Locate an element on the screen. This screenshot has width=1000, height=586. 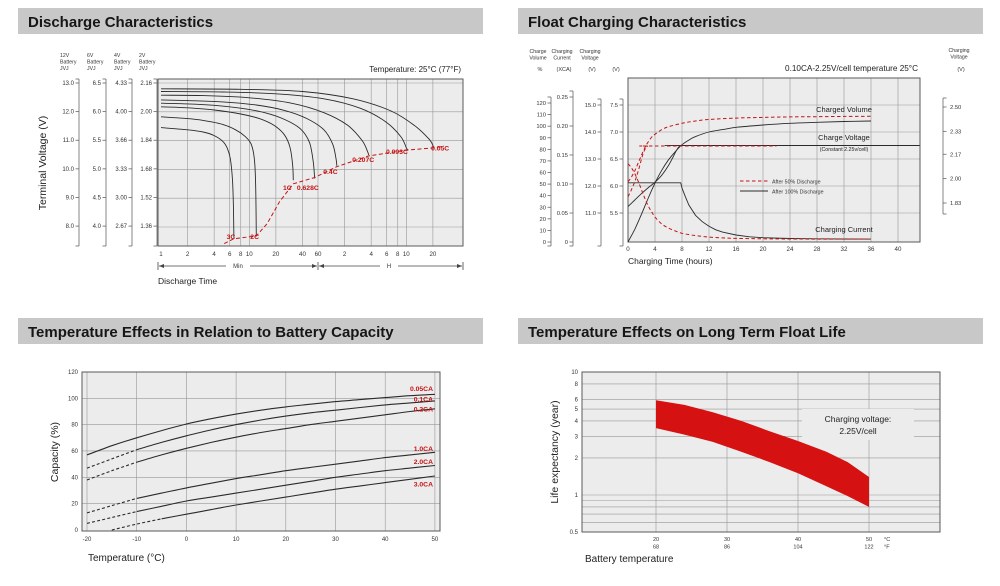
scale-tick-label: 100 is located at coordinates (541, 127).